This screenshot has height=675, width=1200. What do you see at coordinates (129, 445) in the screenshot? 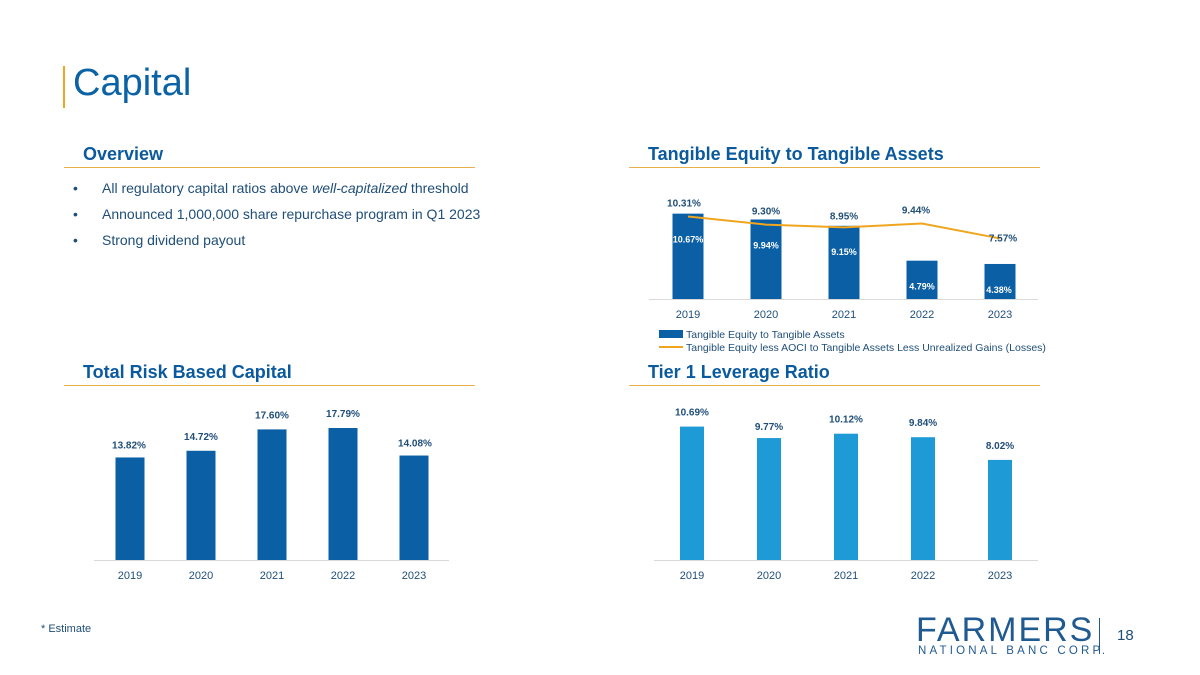
I see `trbc-bar-data-label: 13.82%` at bounding box center [129, 445].